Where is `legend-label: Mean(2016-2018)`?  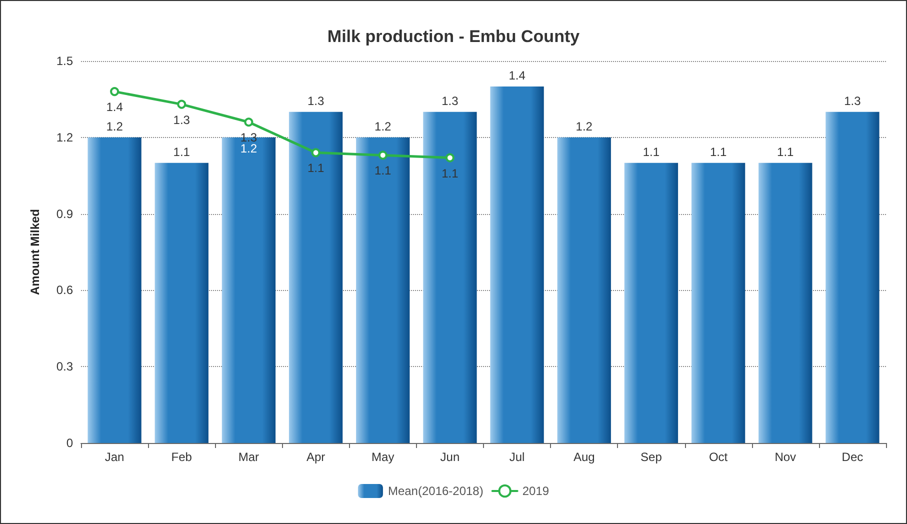
legend-label: Mean(2016-2018) is located at coordinates (436, 491).